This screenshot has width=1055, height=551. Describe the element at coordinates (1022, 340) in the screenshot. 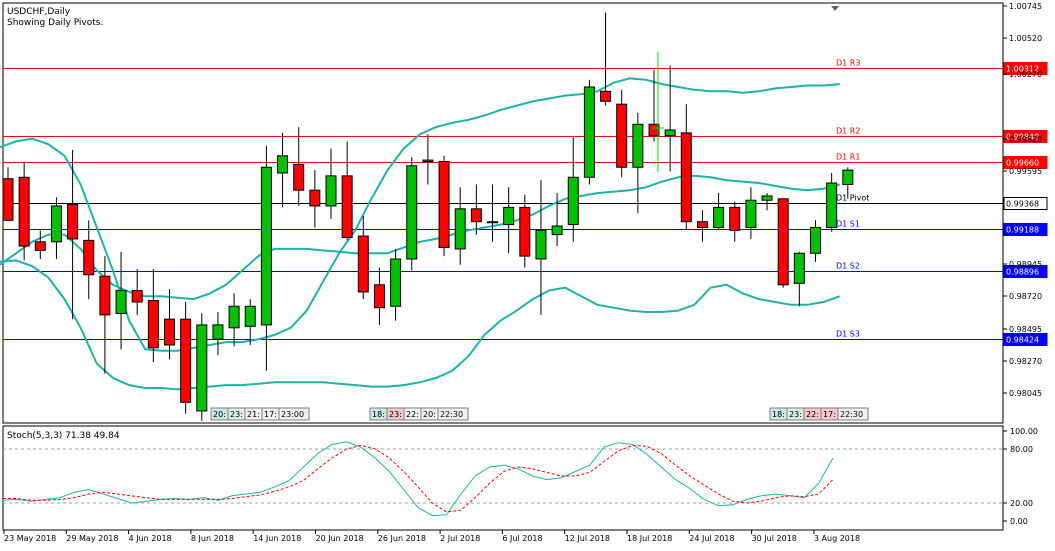

I see `price-label-value: 0.98424` at that location.